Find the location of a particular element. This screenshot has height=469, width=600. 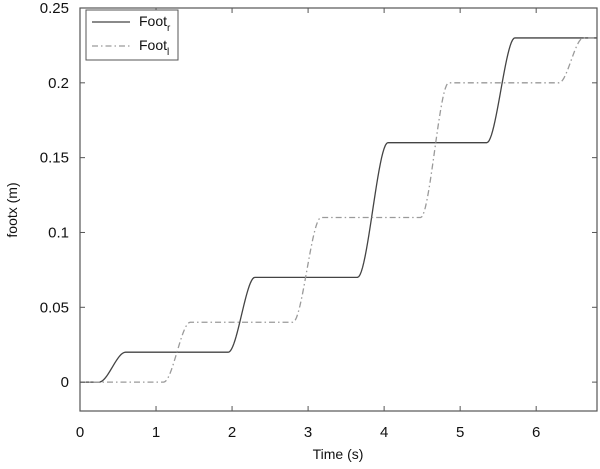

legend-label-foot-l: Footl is located at coordinates (154, 47).